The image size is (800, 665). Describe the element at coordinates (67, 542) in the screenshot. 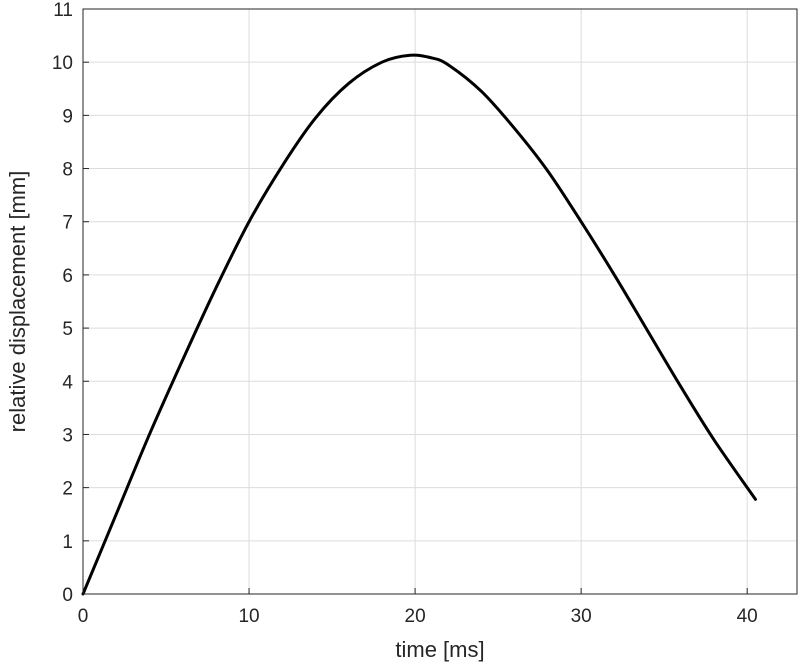

I see `y-tick-label: 1` at that location.